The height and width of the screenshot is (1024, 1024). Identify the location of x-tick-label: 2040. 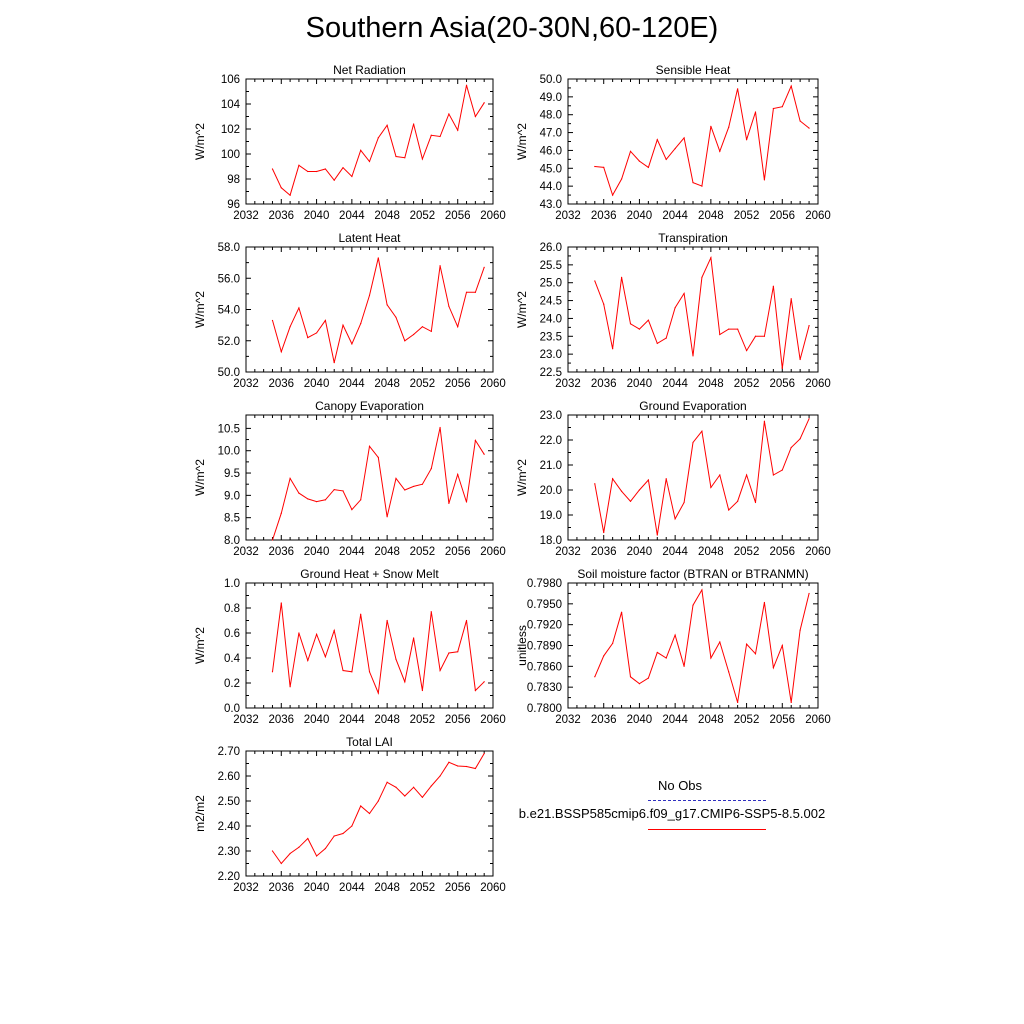
(640, 552).